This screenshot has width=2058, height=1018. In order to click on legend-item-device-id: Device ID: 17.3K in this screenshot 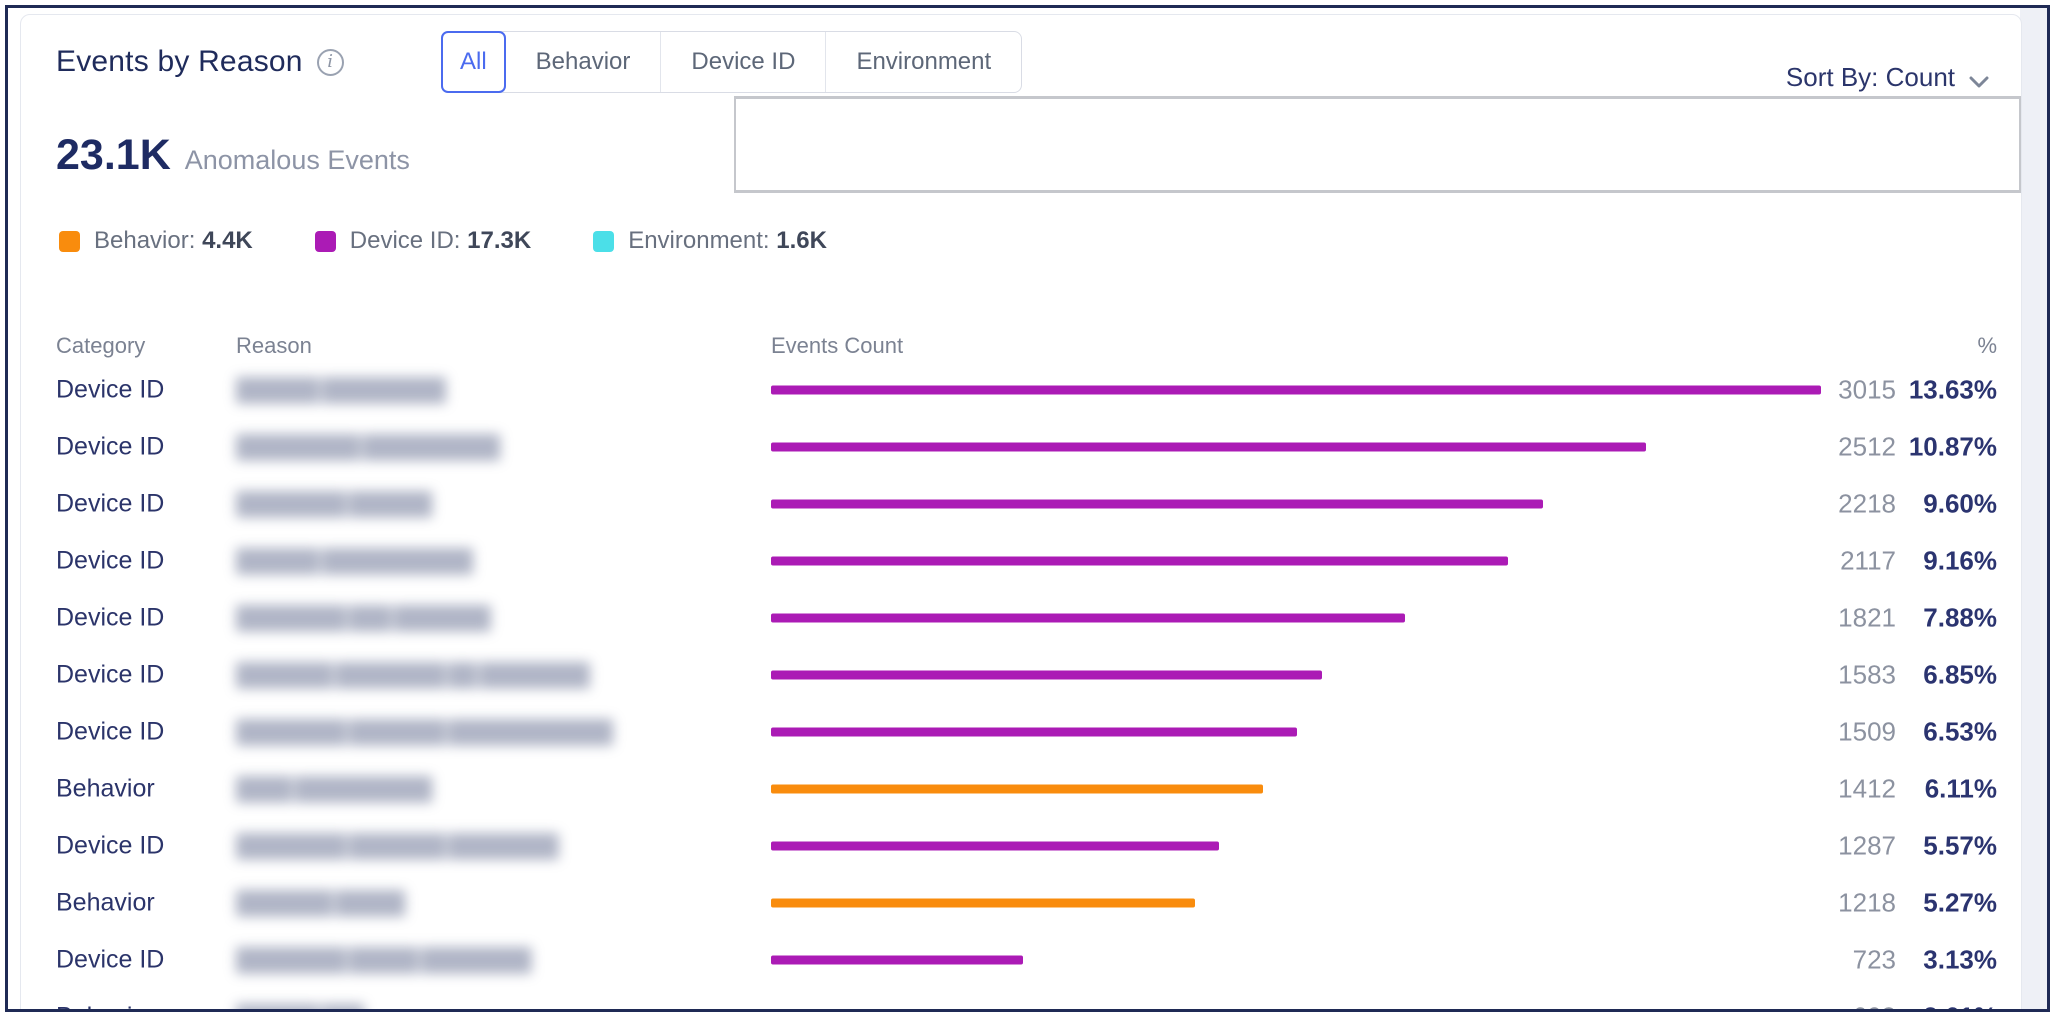, I will do `click(422, 241)`.